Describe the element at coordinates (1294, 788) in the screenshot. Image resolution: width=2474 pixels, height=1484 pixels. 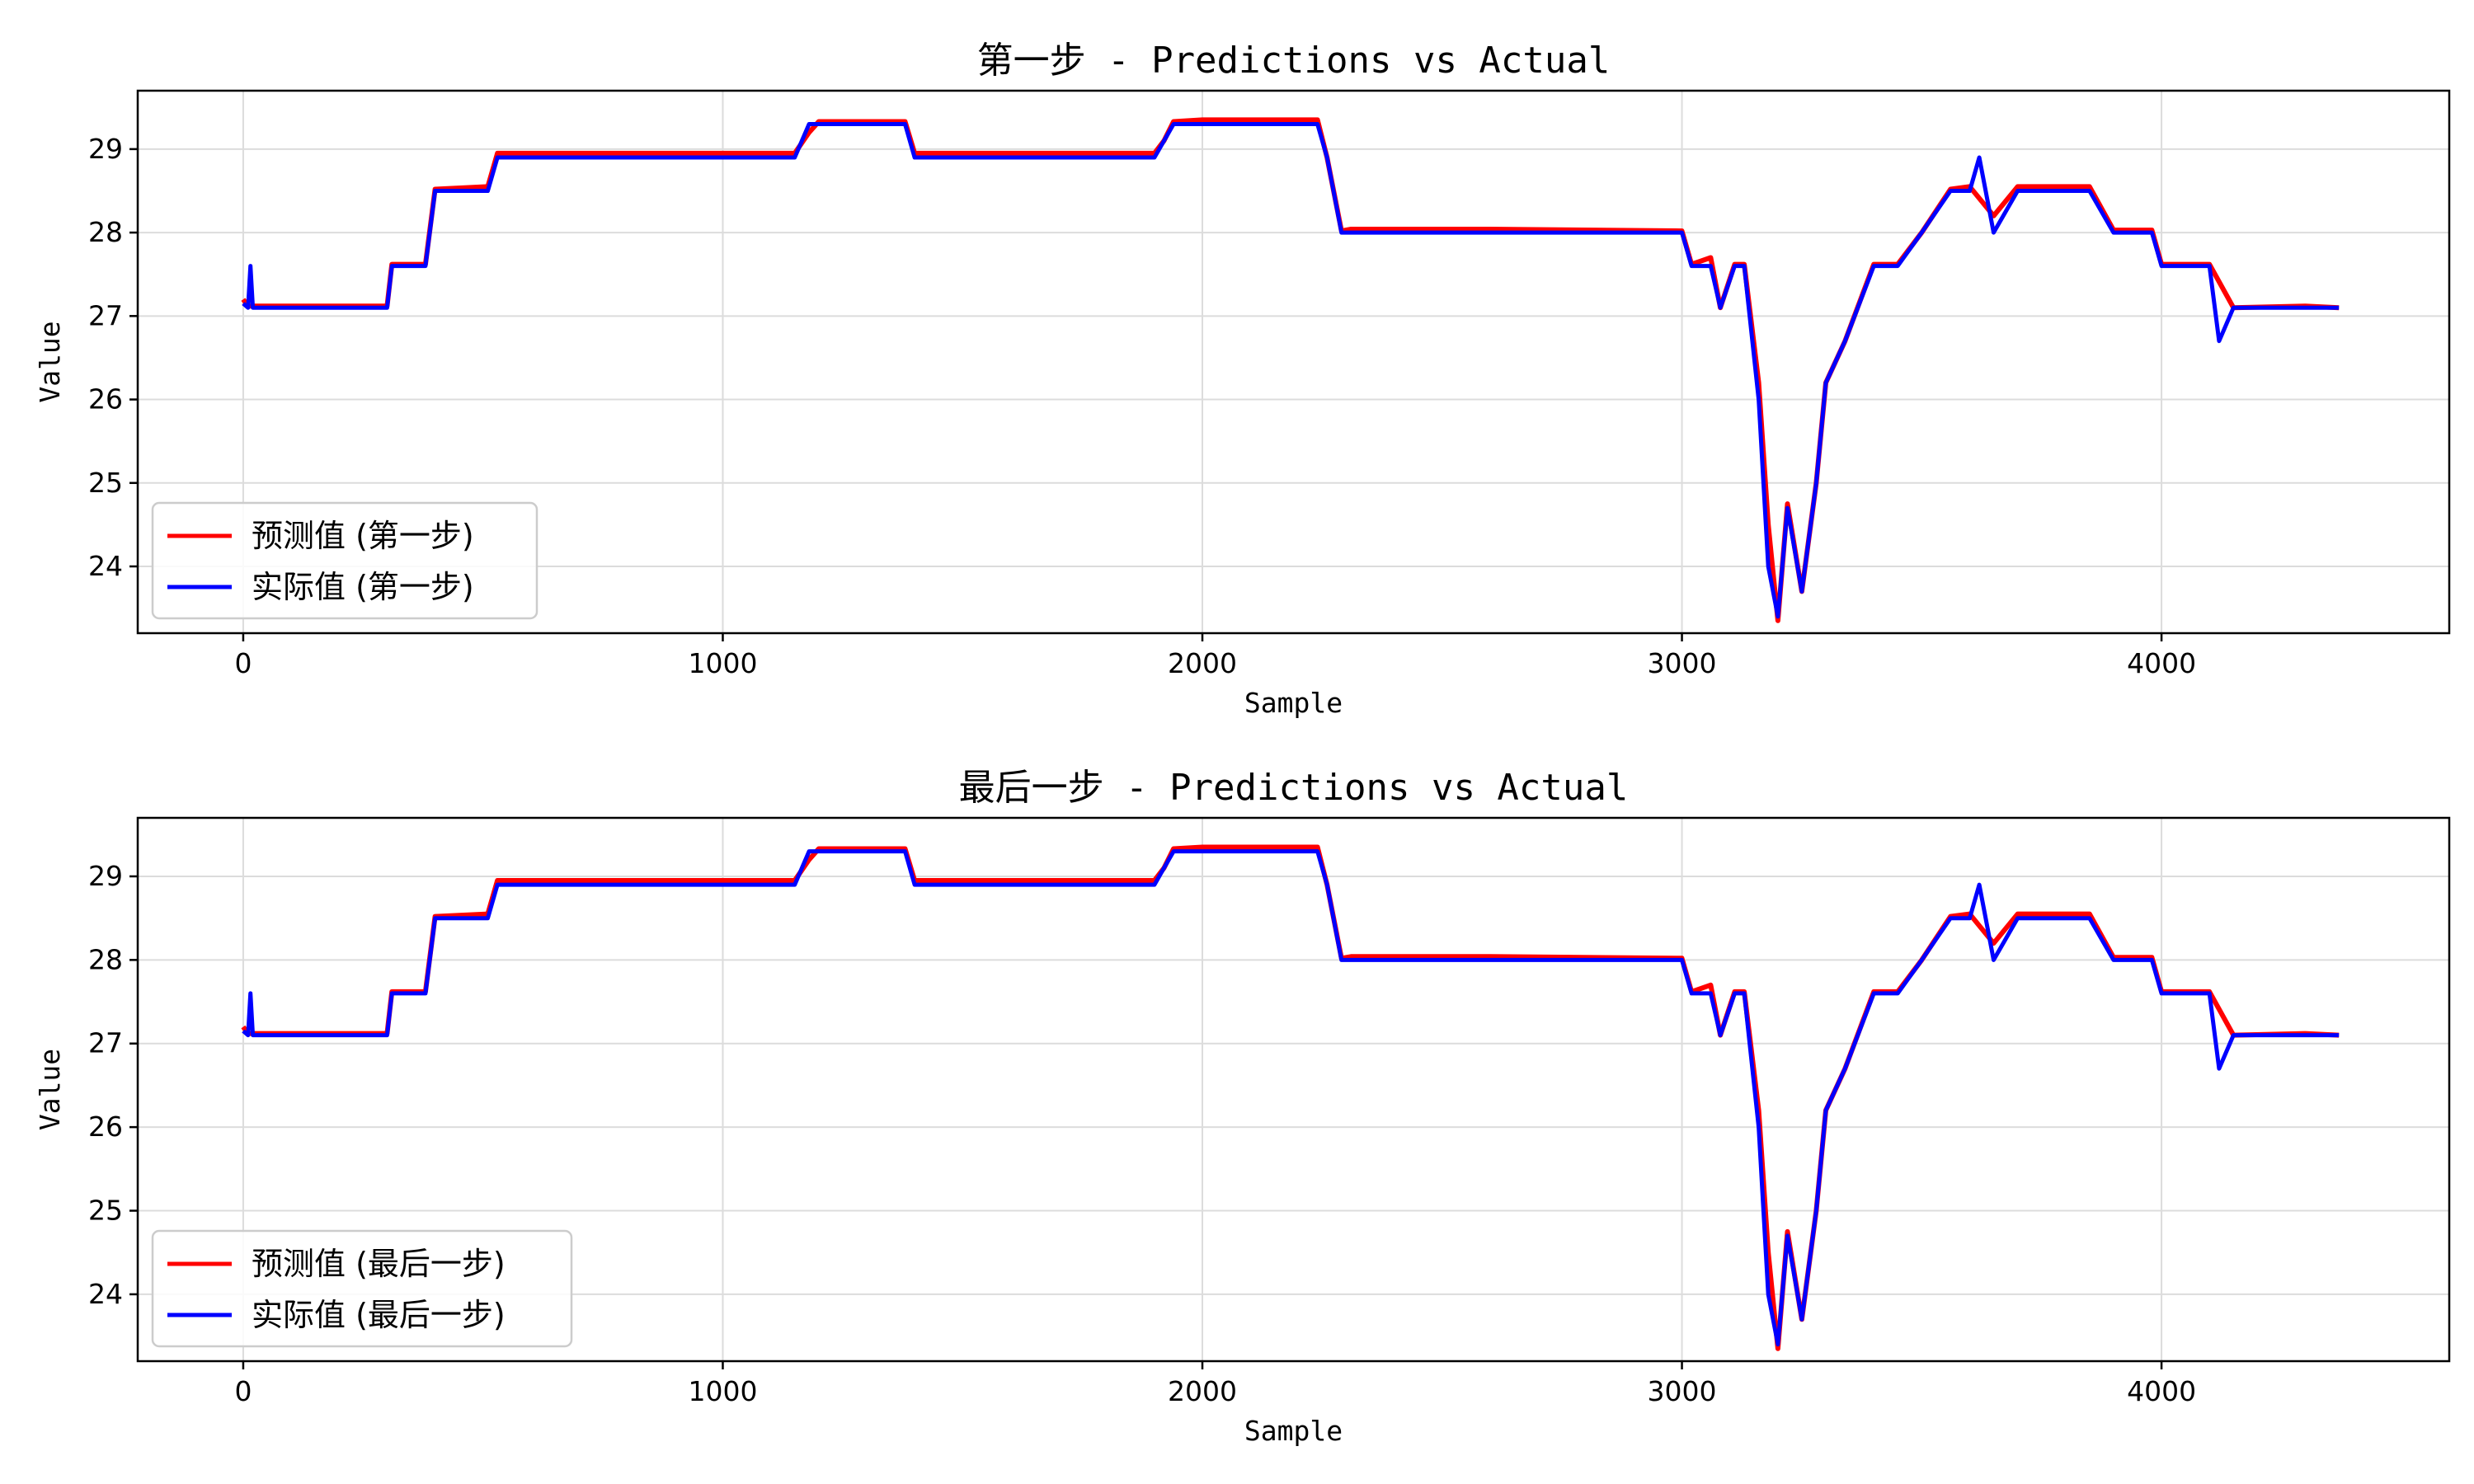
I see `chart-title: 最后一步 - Predictions vs Actual` at that location.